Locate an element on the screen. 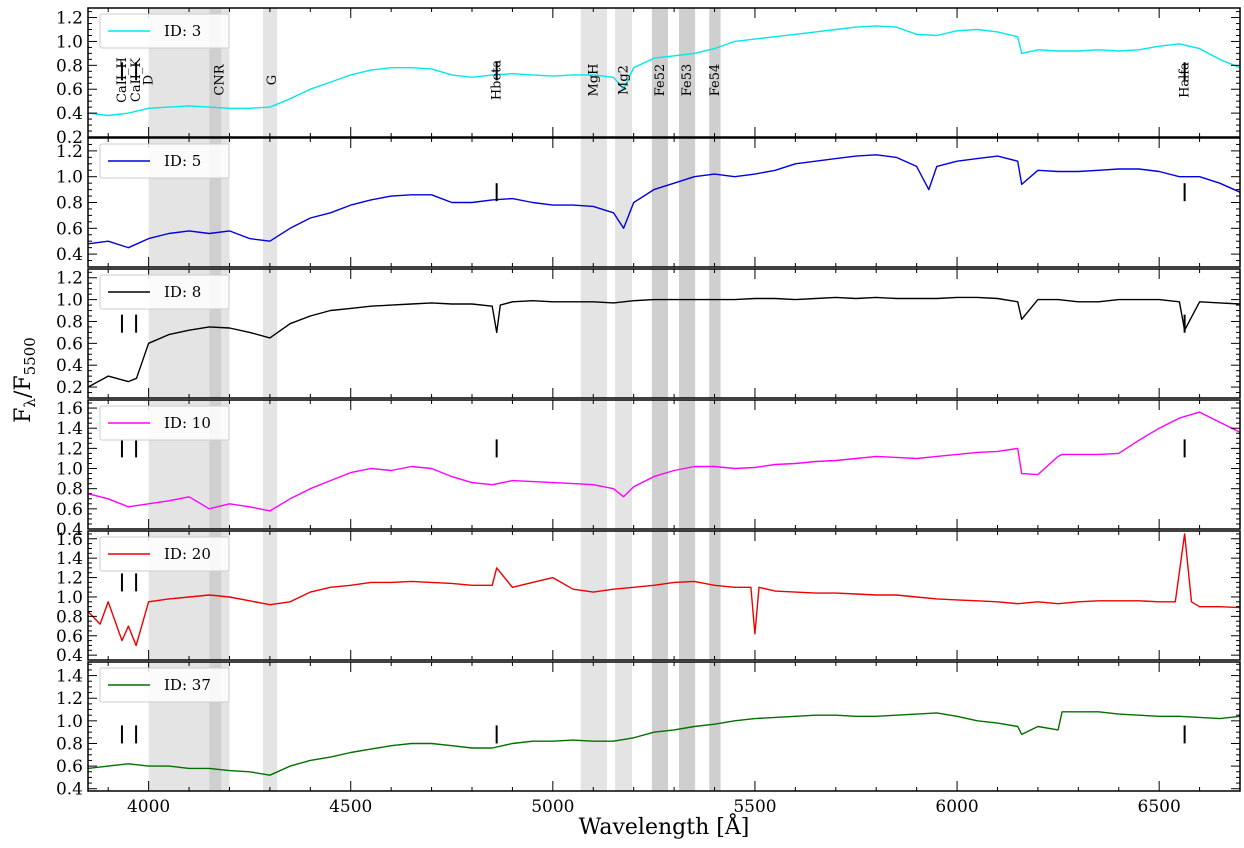 Image resolution: width=1244 pixels, height=848 pixels. legend: ID: 37 is located at coordinates (164, 685).